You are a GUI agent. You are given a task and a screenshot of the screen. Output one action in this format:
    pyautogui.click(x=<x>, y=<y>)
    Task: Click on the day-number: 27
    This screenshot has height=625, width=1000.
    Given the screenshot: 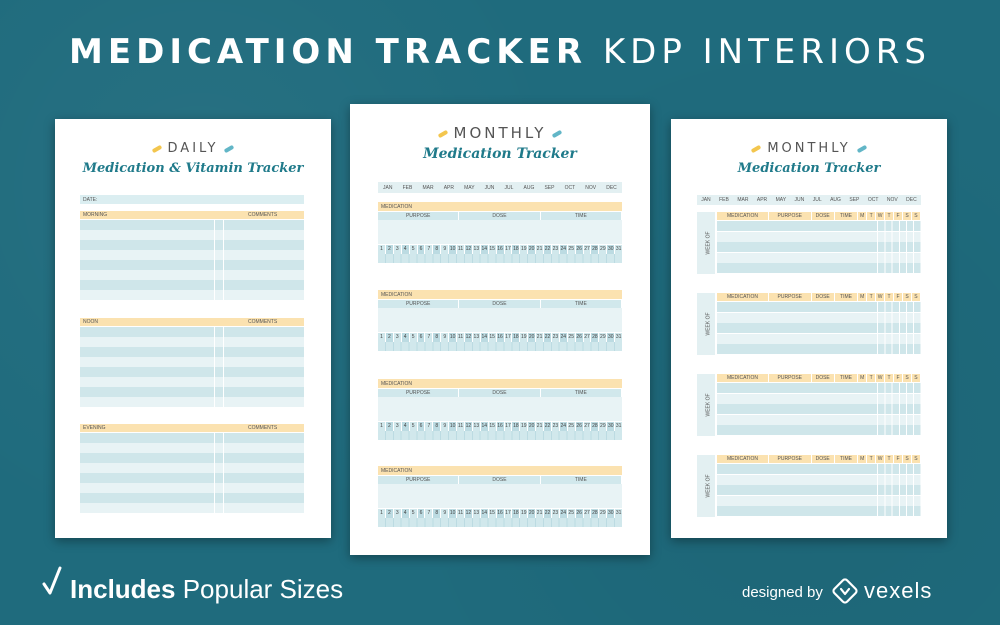 What is the action you would take?
    pyautogui.click(x=587, y=426)
    